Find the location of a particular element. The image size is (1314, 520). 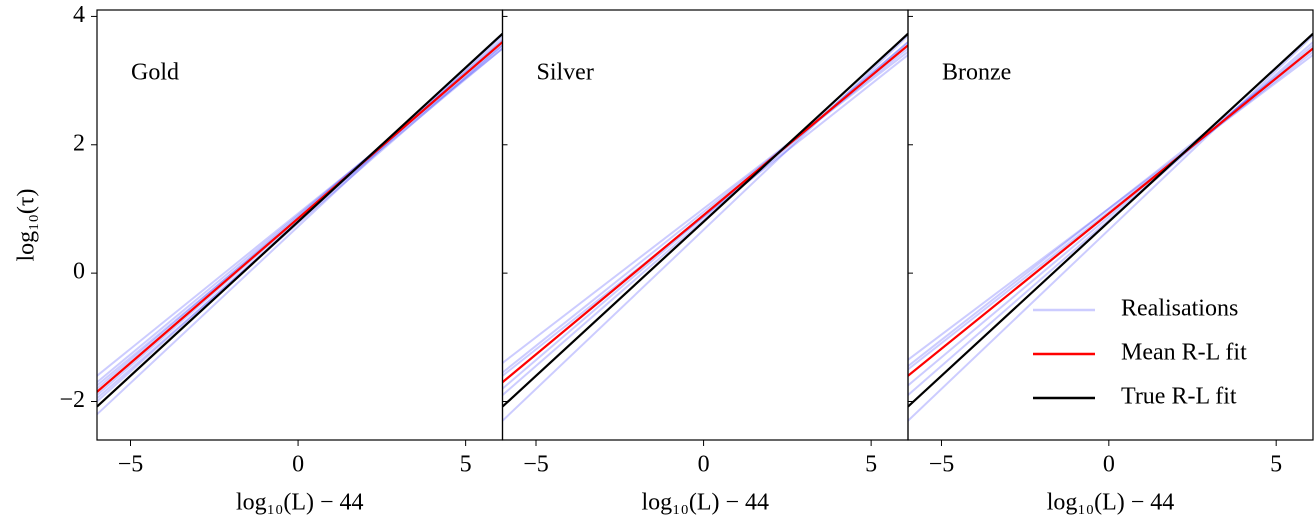

y-tick-label: 0 is located at coordinates (79, 272).